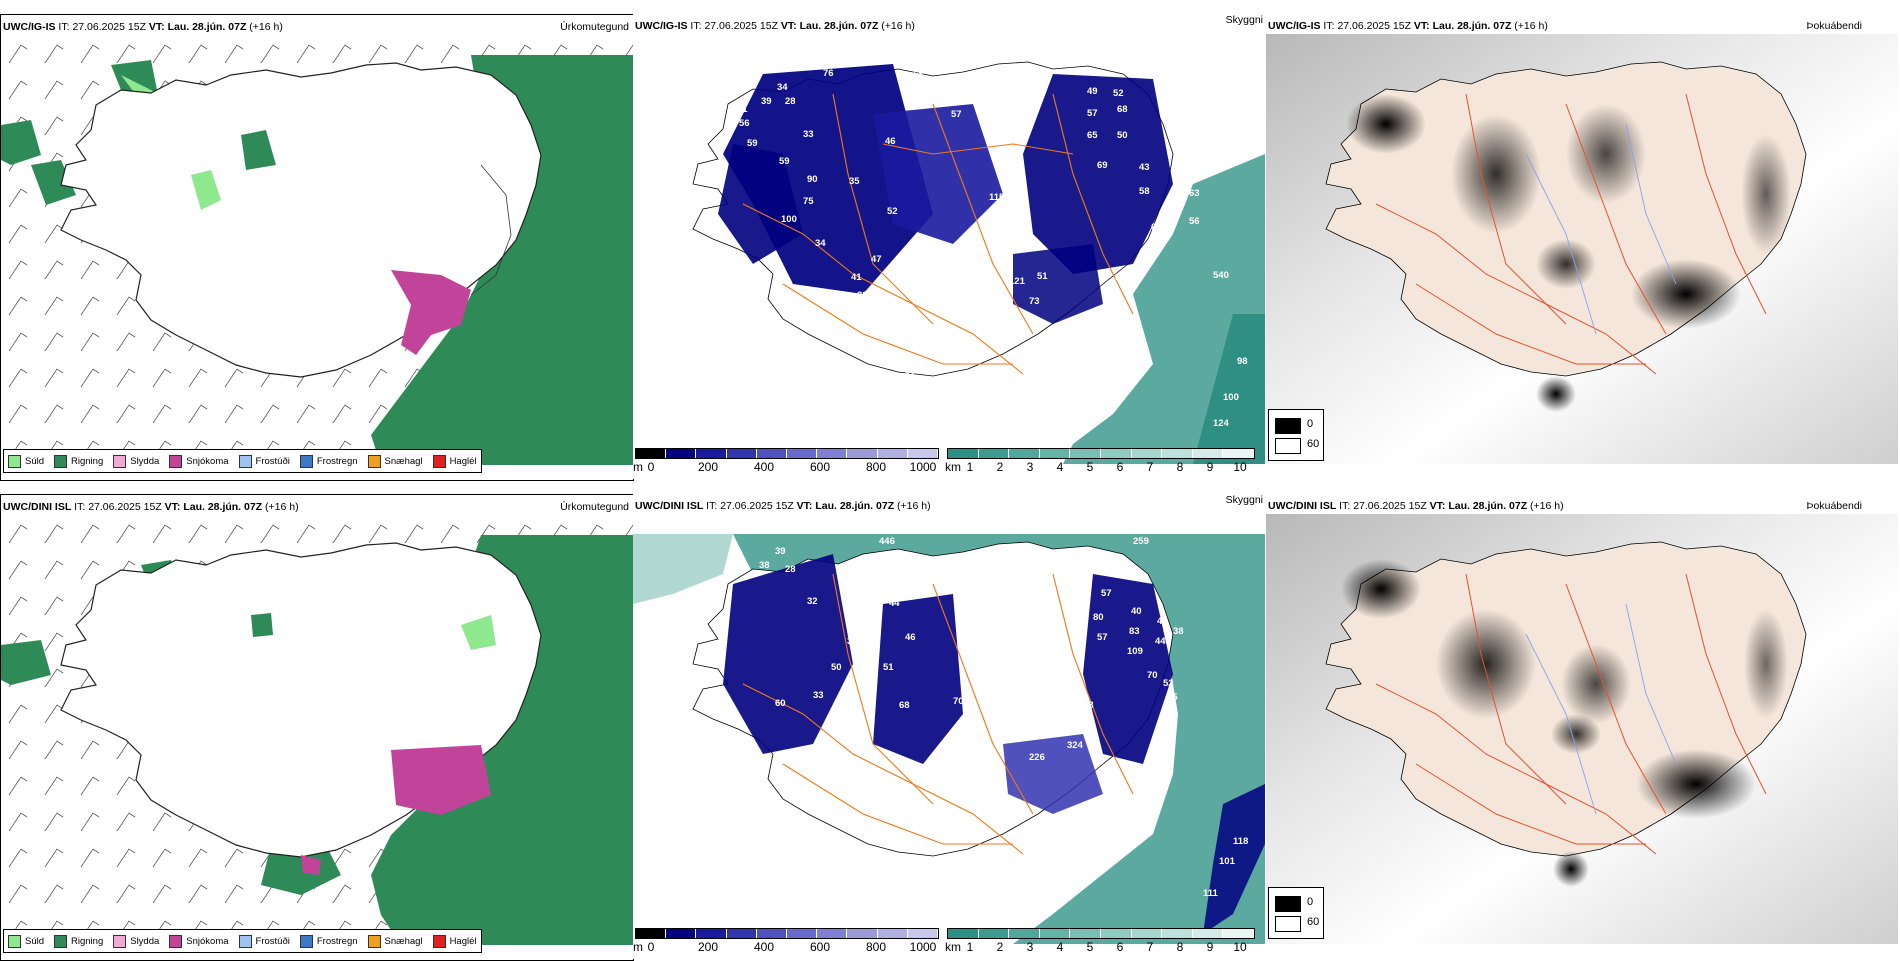  Describe the element at coordinates (904, 395) in the screenshot. I see `map-value: 94` at that location.